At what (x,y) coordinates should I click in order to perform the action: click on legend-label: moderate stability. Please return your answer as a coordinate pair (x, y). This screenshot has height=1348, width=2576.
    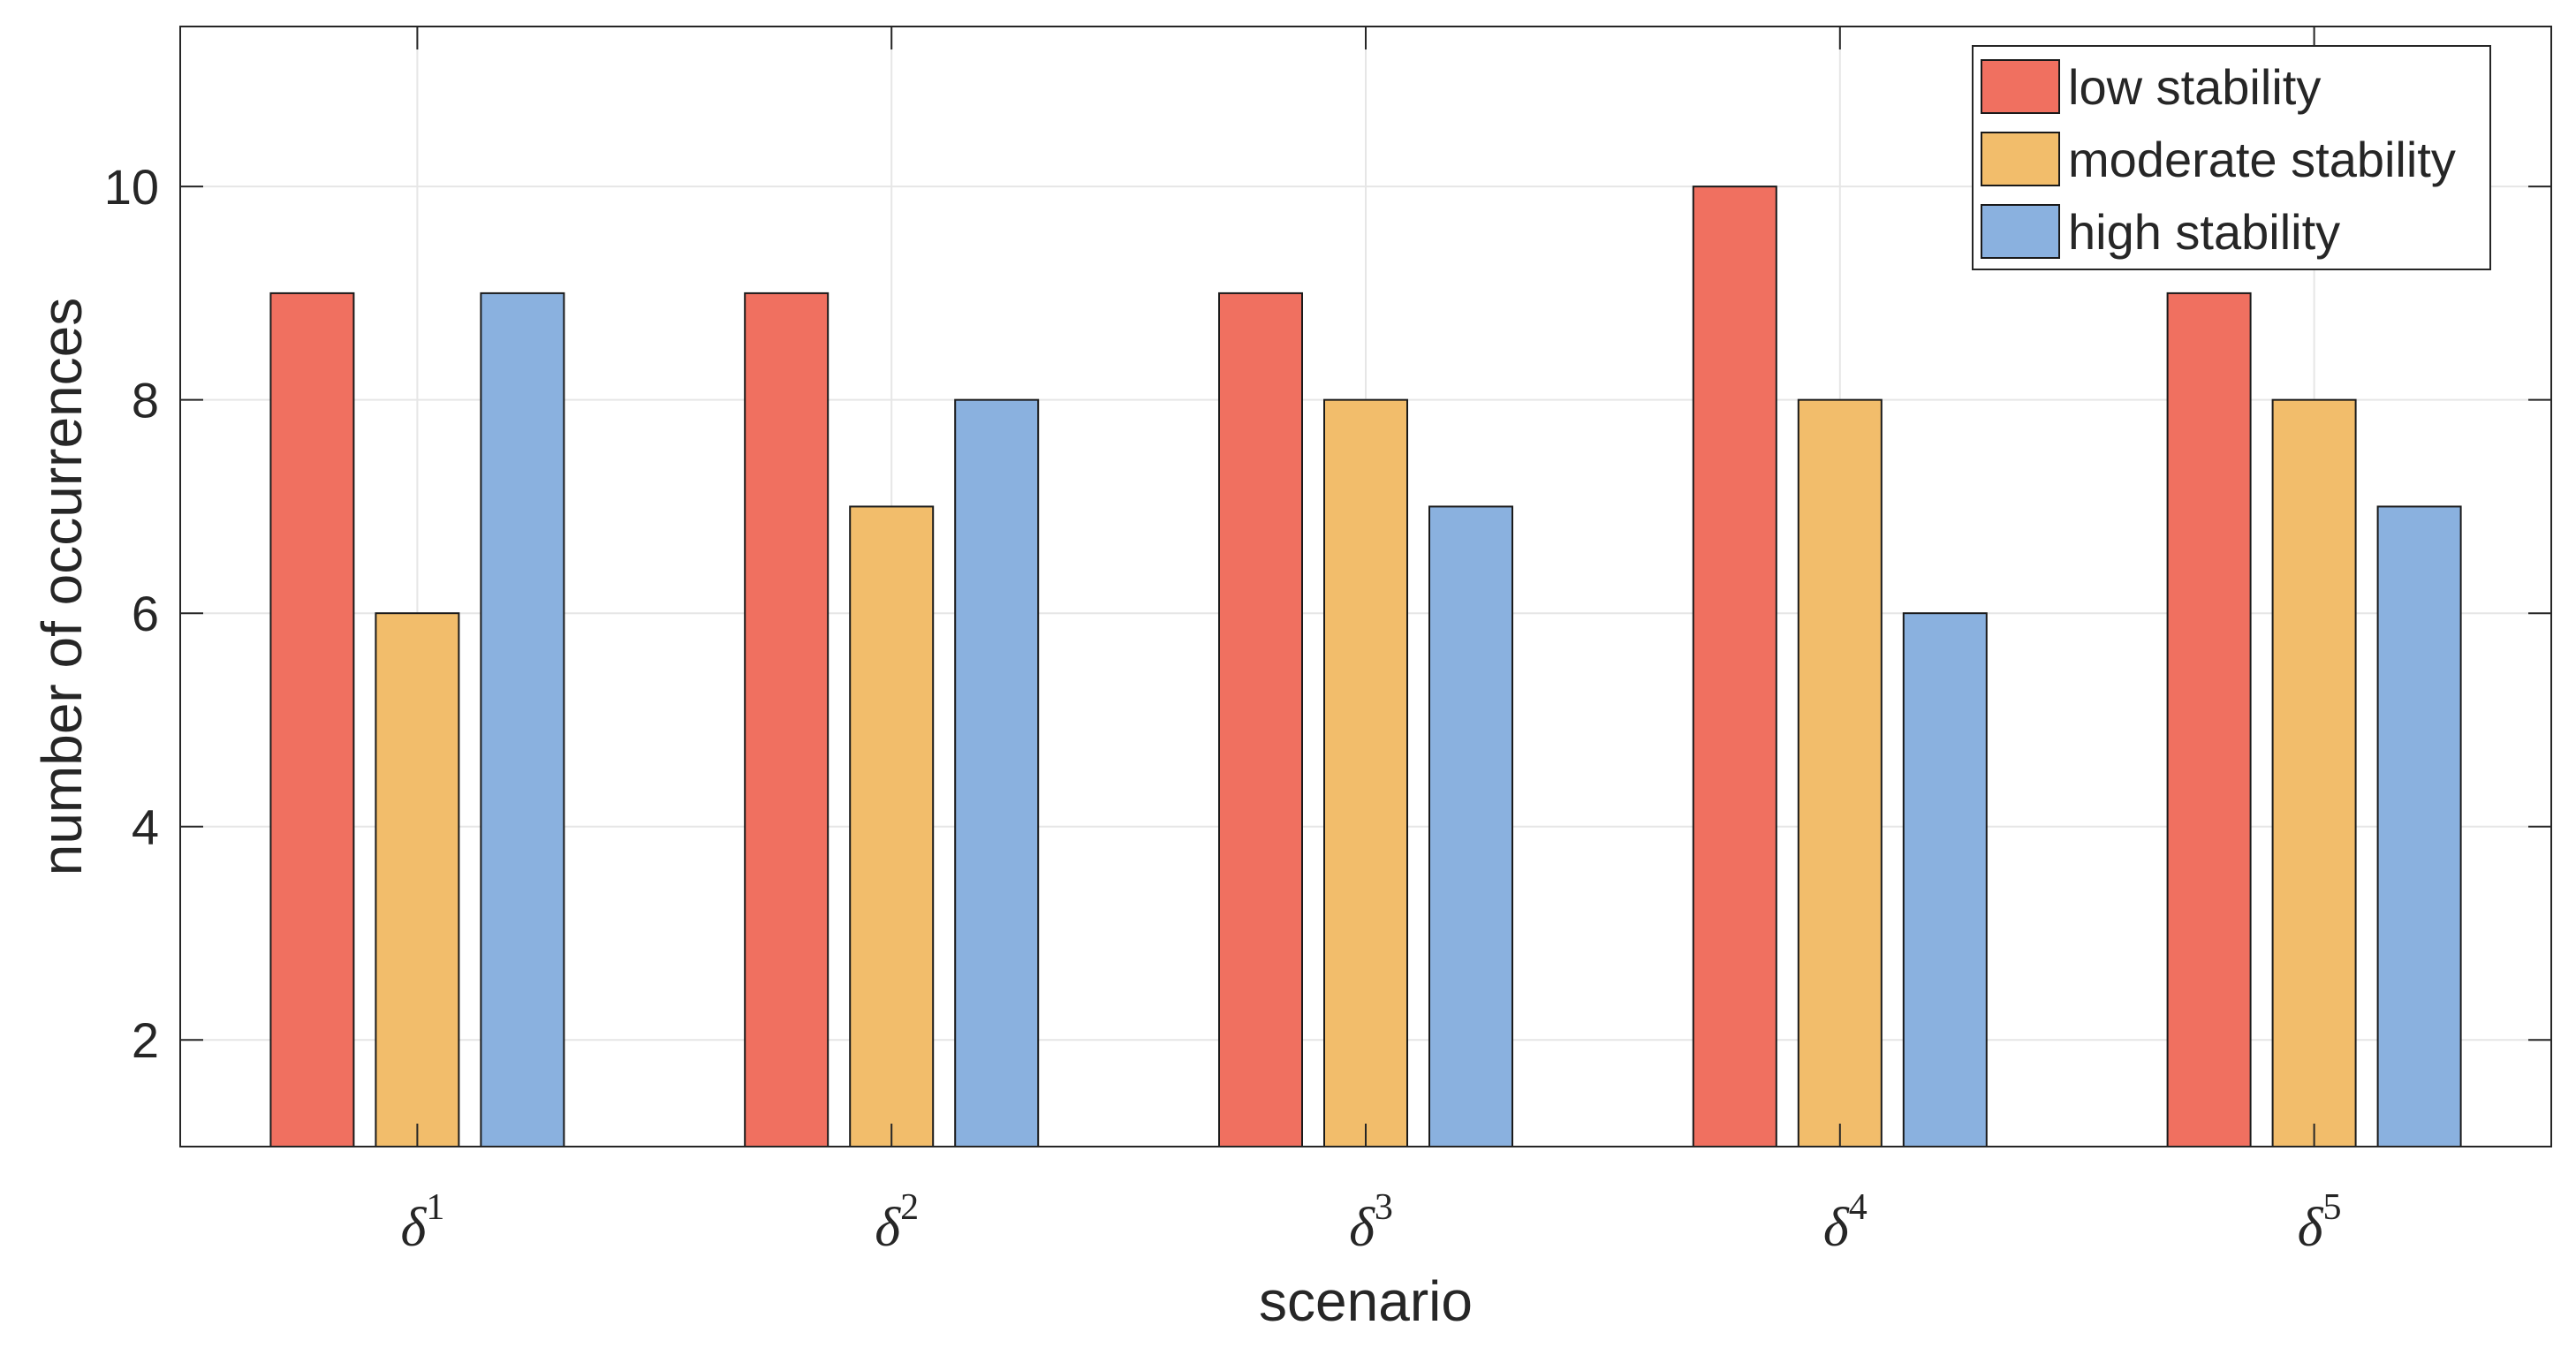
    Looking at the image, I should click on (2262, 159).